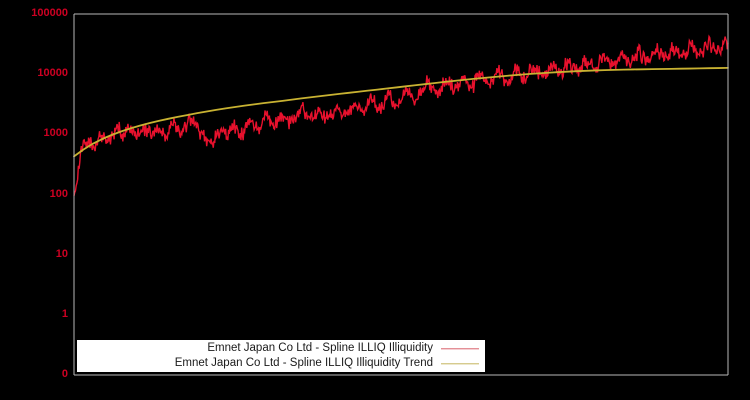 Image resolution: width=750 pixels, height=400 pixels. What do you see at coordinates (460, 348) in the screenshot?
I see `legend-swatch-series-icon` at bounding box center [460, 348].